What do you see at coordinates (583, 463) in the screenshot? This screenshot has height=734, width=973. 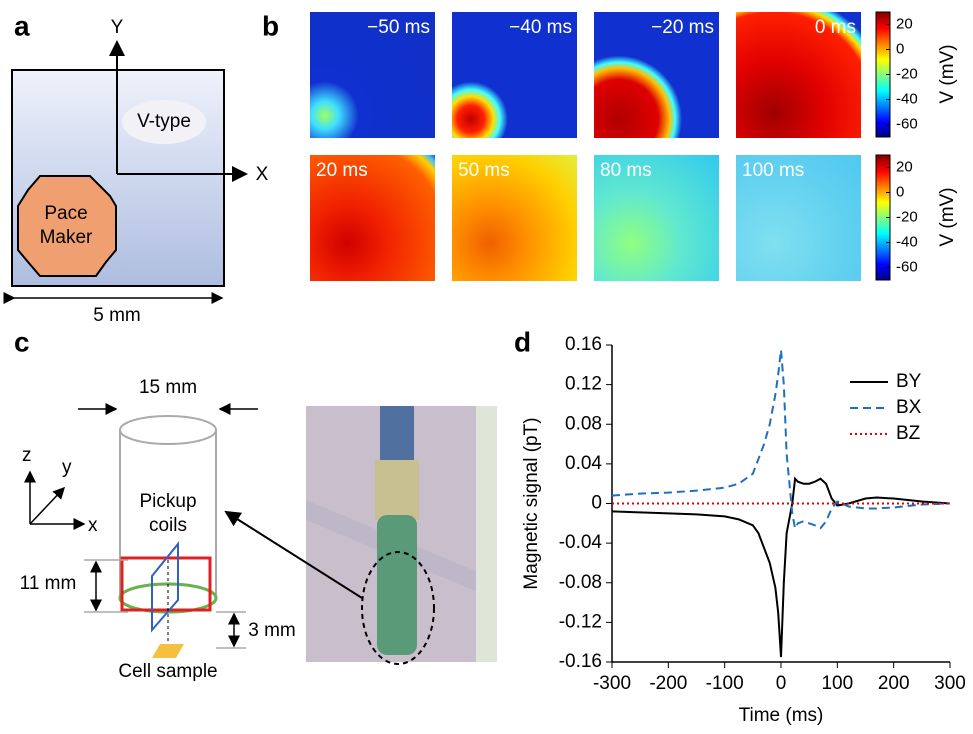 I see `y-tick-label: 0.04` at bounding box center [583, 463].